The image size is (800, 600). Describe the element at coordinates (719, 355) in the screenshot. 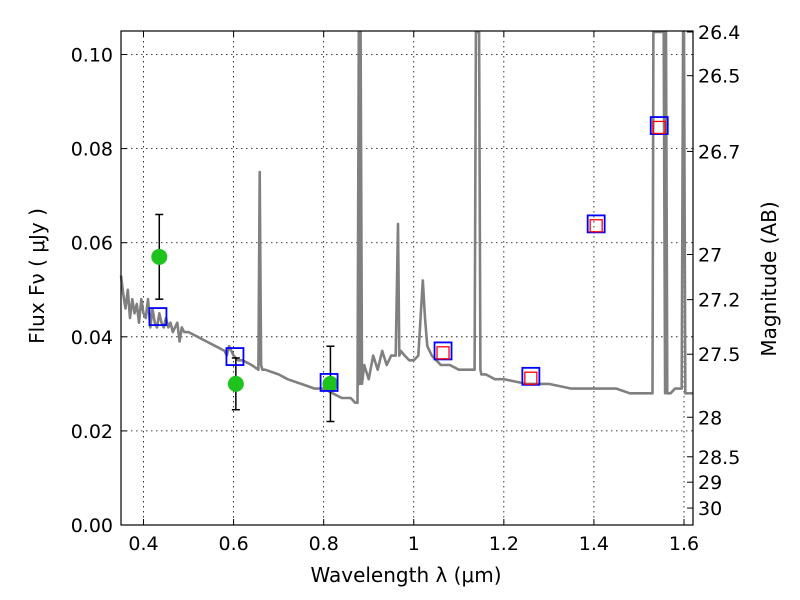

I see `right-tick-label: 27.5` at that location.